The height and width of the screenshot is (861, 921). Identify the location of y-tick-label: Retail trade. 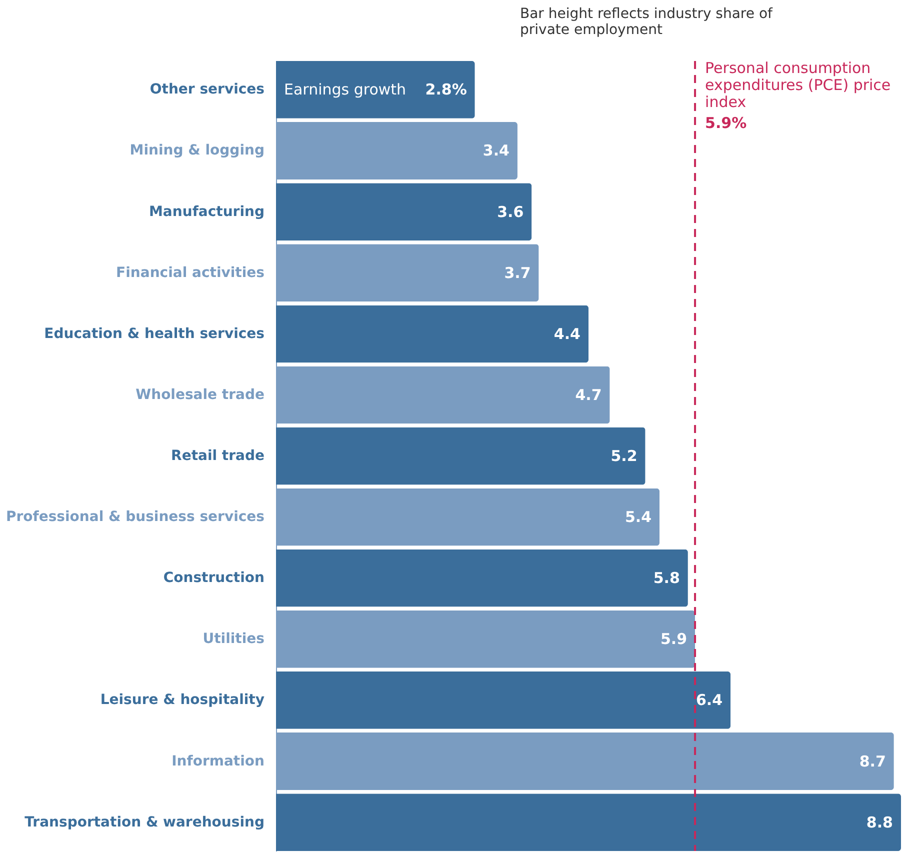
(217, 456).